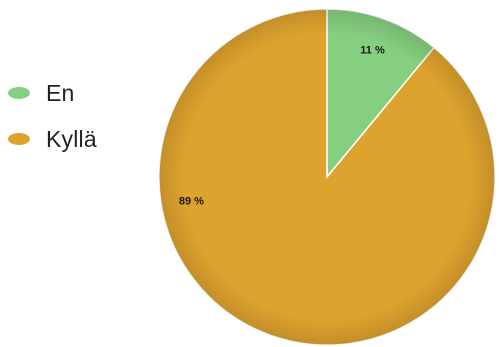  What do you see at coordinates (60, 92) in the screenshot?
I see `legend-label-en: En` at bounding box center [60, 92].